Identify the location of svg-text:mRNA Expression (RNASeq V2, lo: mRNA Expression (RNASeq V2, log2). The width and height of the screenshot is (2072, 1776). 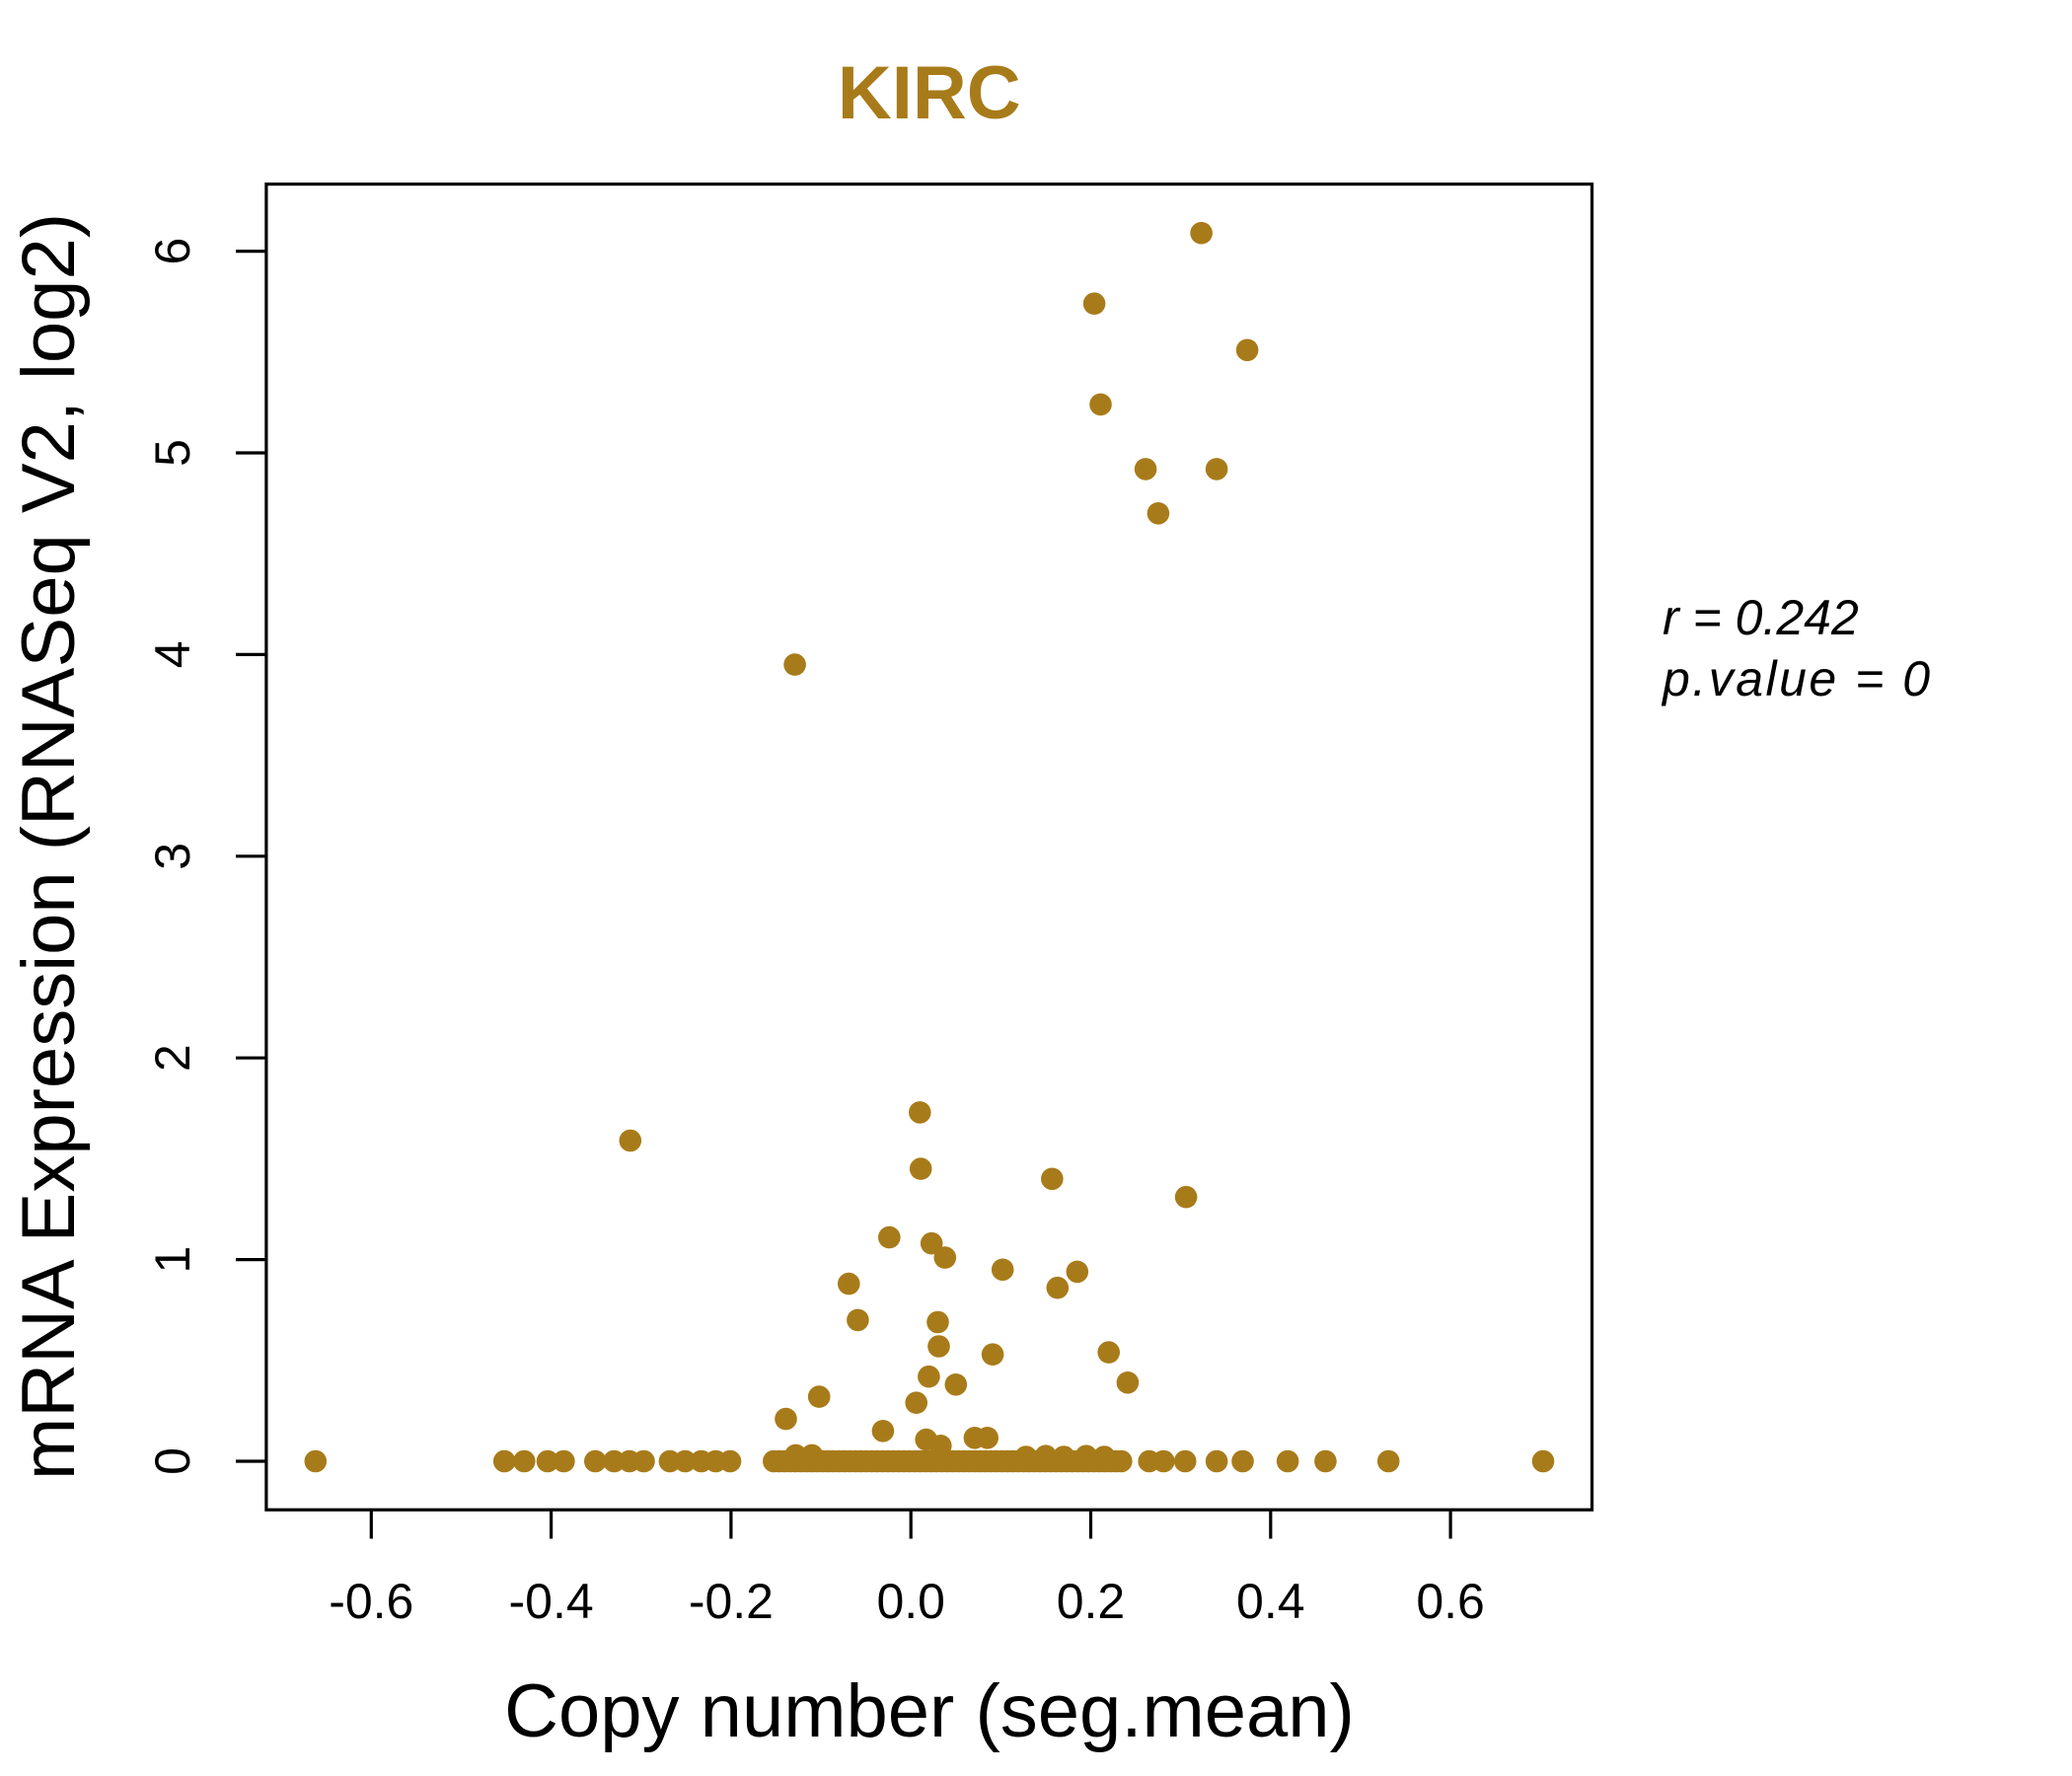
(49, 847).